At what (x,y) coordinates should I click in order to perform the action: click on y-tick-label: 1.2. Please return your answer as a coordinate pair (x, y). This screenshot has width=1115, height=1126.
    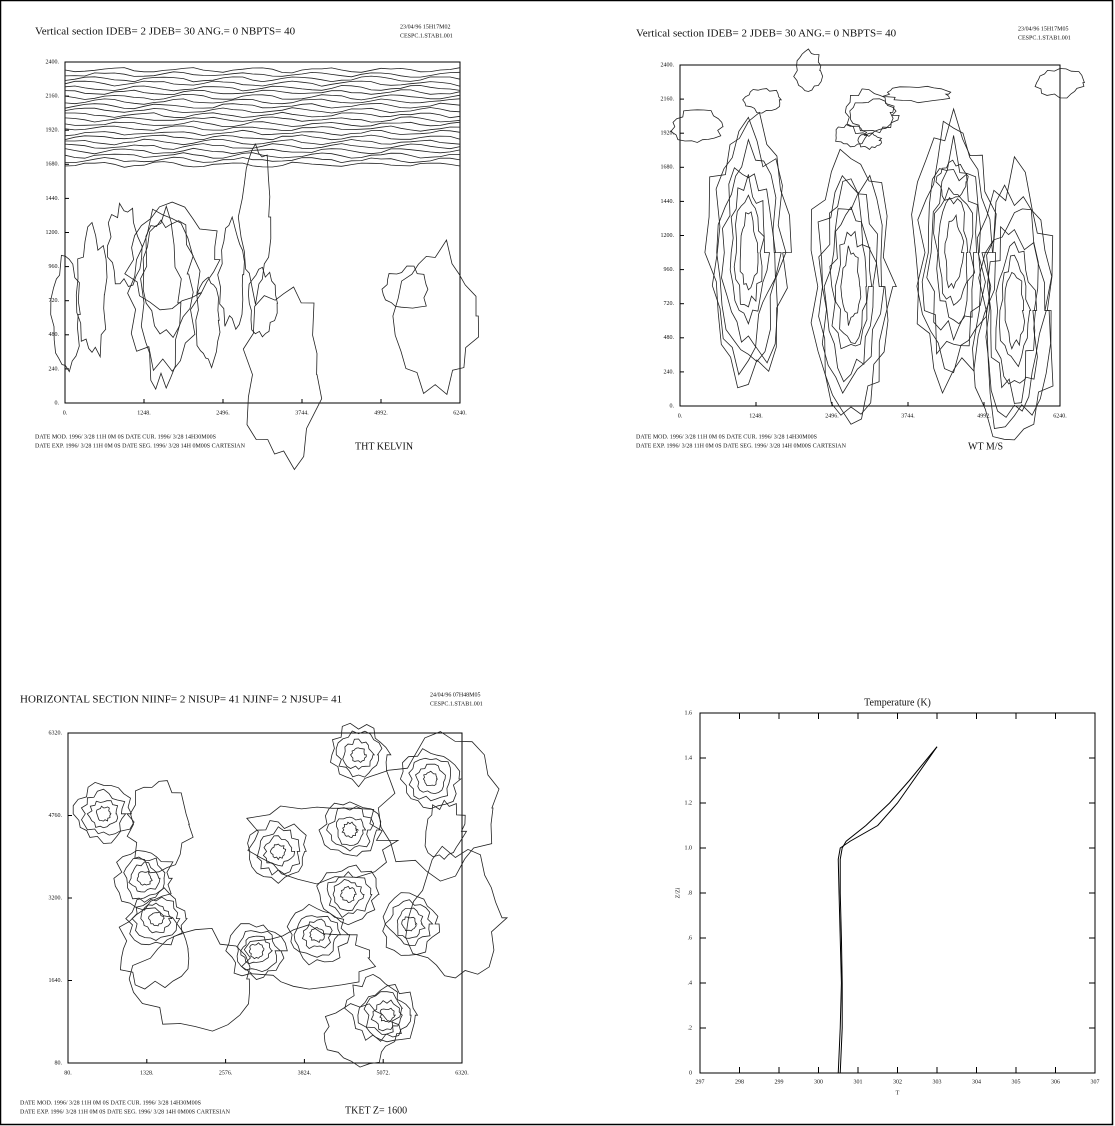
    Looking at the image, I should click on (689, 803).